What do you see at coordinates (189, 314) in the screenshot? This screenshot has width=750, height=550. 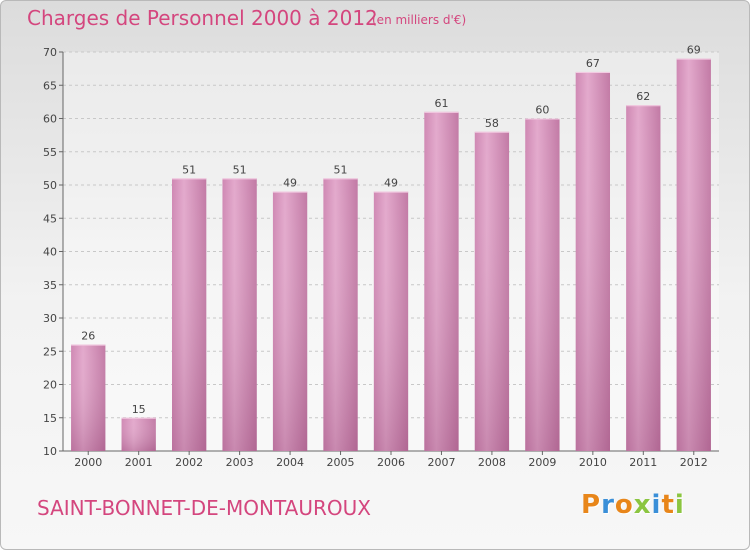 I see `bar-shade-2002` at bounding box center [189, 314].